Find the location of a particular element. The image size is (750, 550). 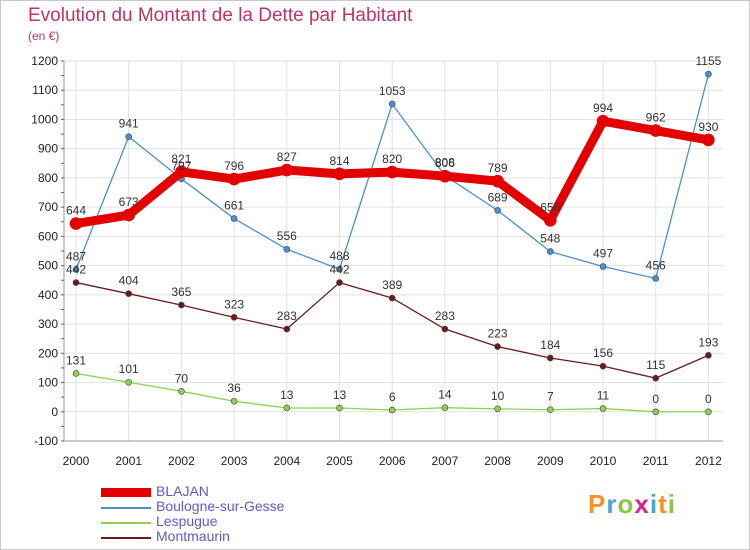

x-tick-label: 2005 is located at coordinates (339, 461).